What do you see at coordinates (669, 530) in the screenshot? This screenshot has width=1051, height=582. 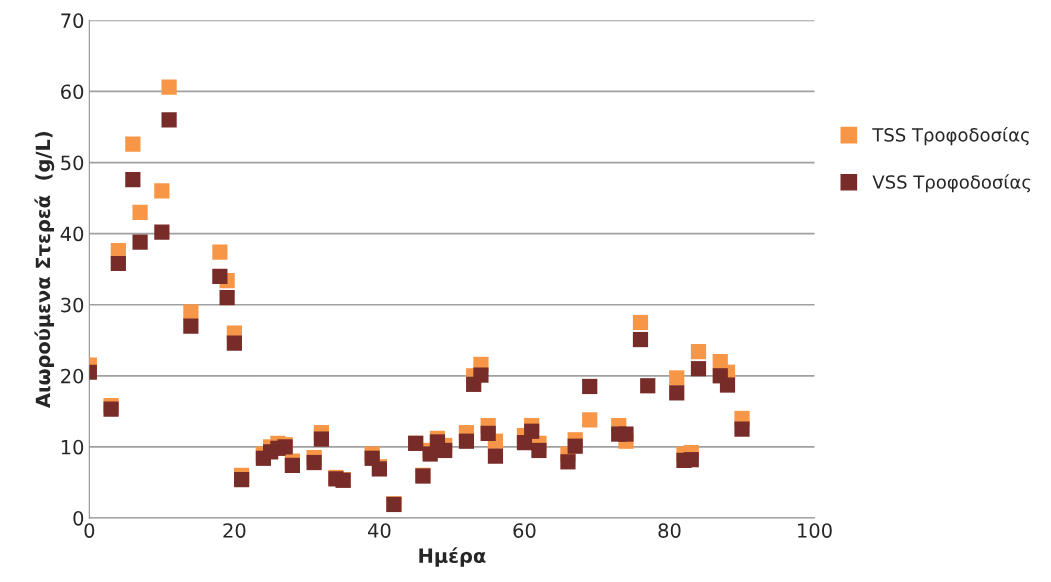 I see `x-tick-label: 80` at bounding box center [669, 530].